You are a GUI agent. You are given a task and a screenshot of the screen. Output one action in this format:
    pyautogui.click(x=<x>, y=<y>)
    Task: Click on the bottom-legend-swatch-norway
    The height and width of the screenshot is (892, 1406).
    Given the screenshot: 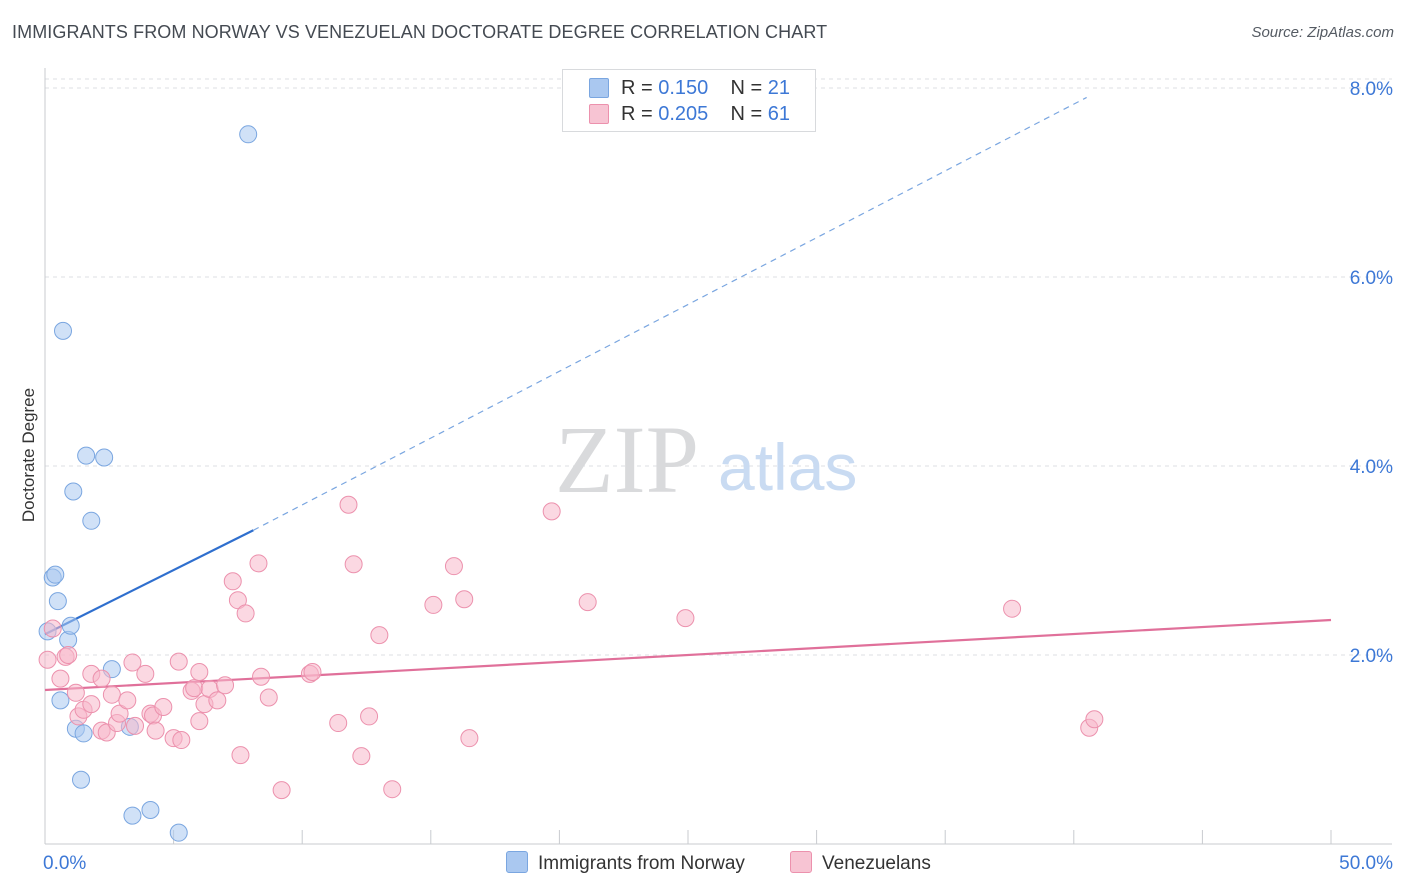 What is the action you would take?
    pyautogui.click(x=517, y=862)
    